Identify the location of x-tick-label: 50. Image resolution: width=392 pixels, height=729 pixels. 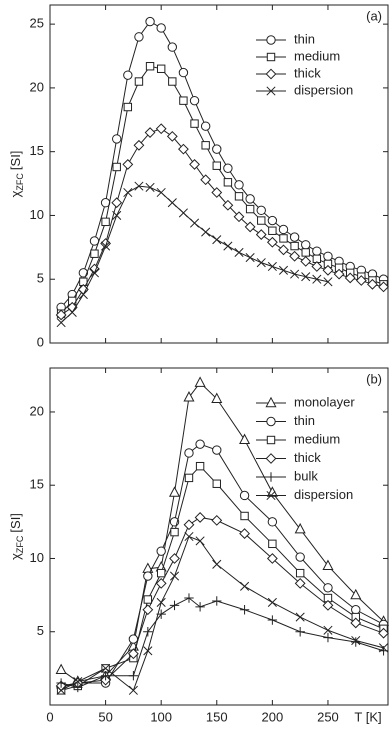
(105, 716).